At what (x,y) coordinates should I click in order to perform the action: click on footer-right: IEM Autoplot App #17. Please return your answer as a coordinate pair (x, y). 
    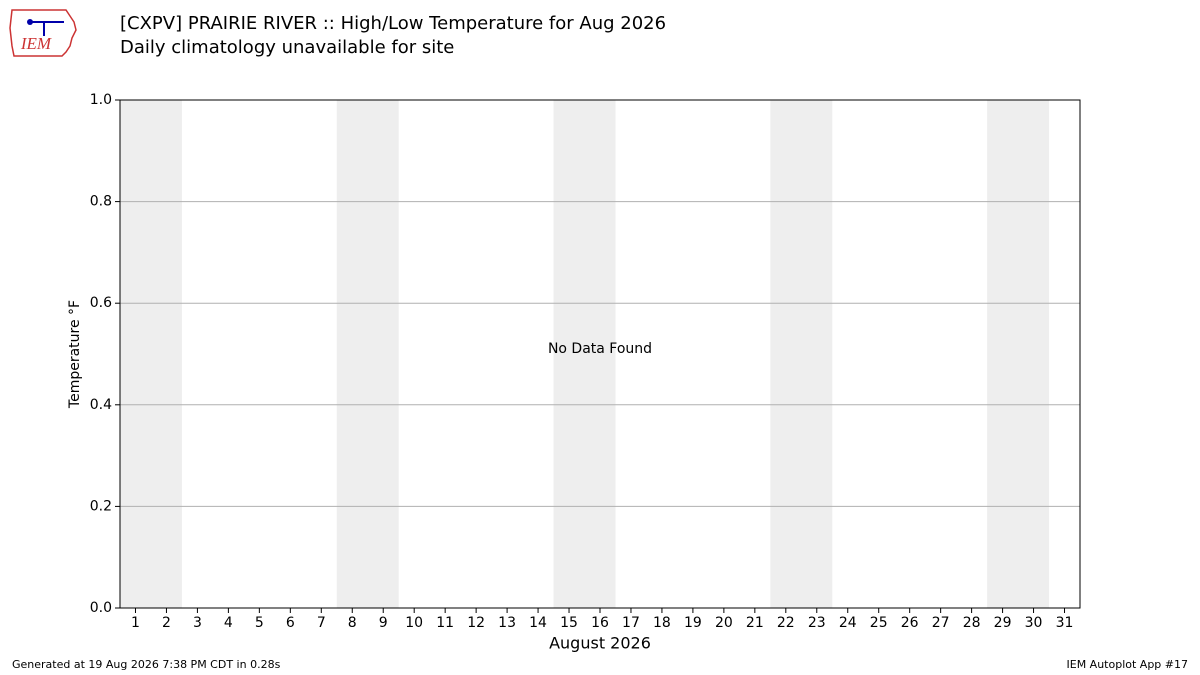
    Looking at the image, I should click on (1128, 664).